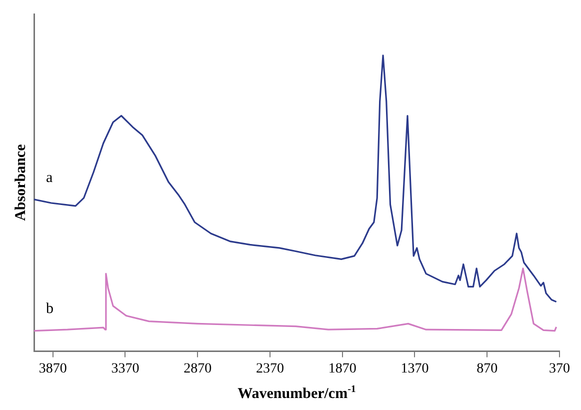 This screenshot has width=581, height=410. What do you see at coordinates (270, 368) in the screenshot?
I see `x-tick-label: 2370` at bounding box center [270, 368].